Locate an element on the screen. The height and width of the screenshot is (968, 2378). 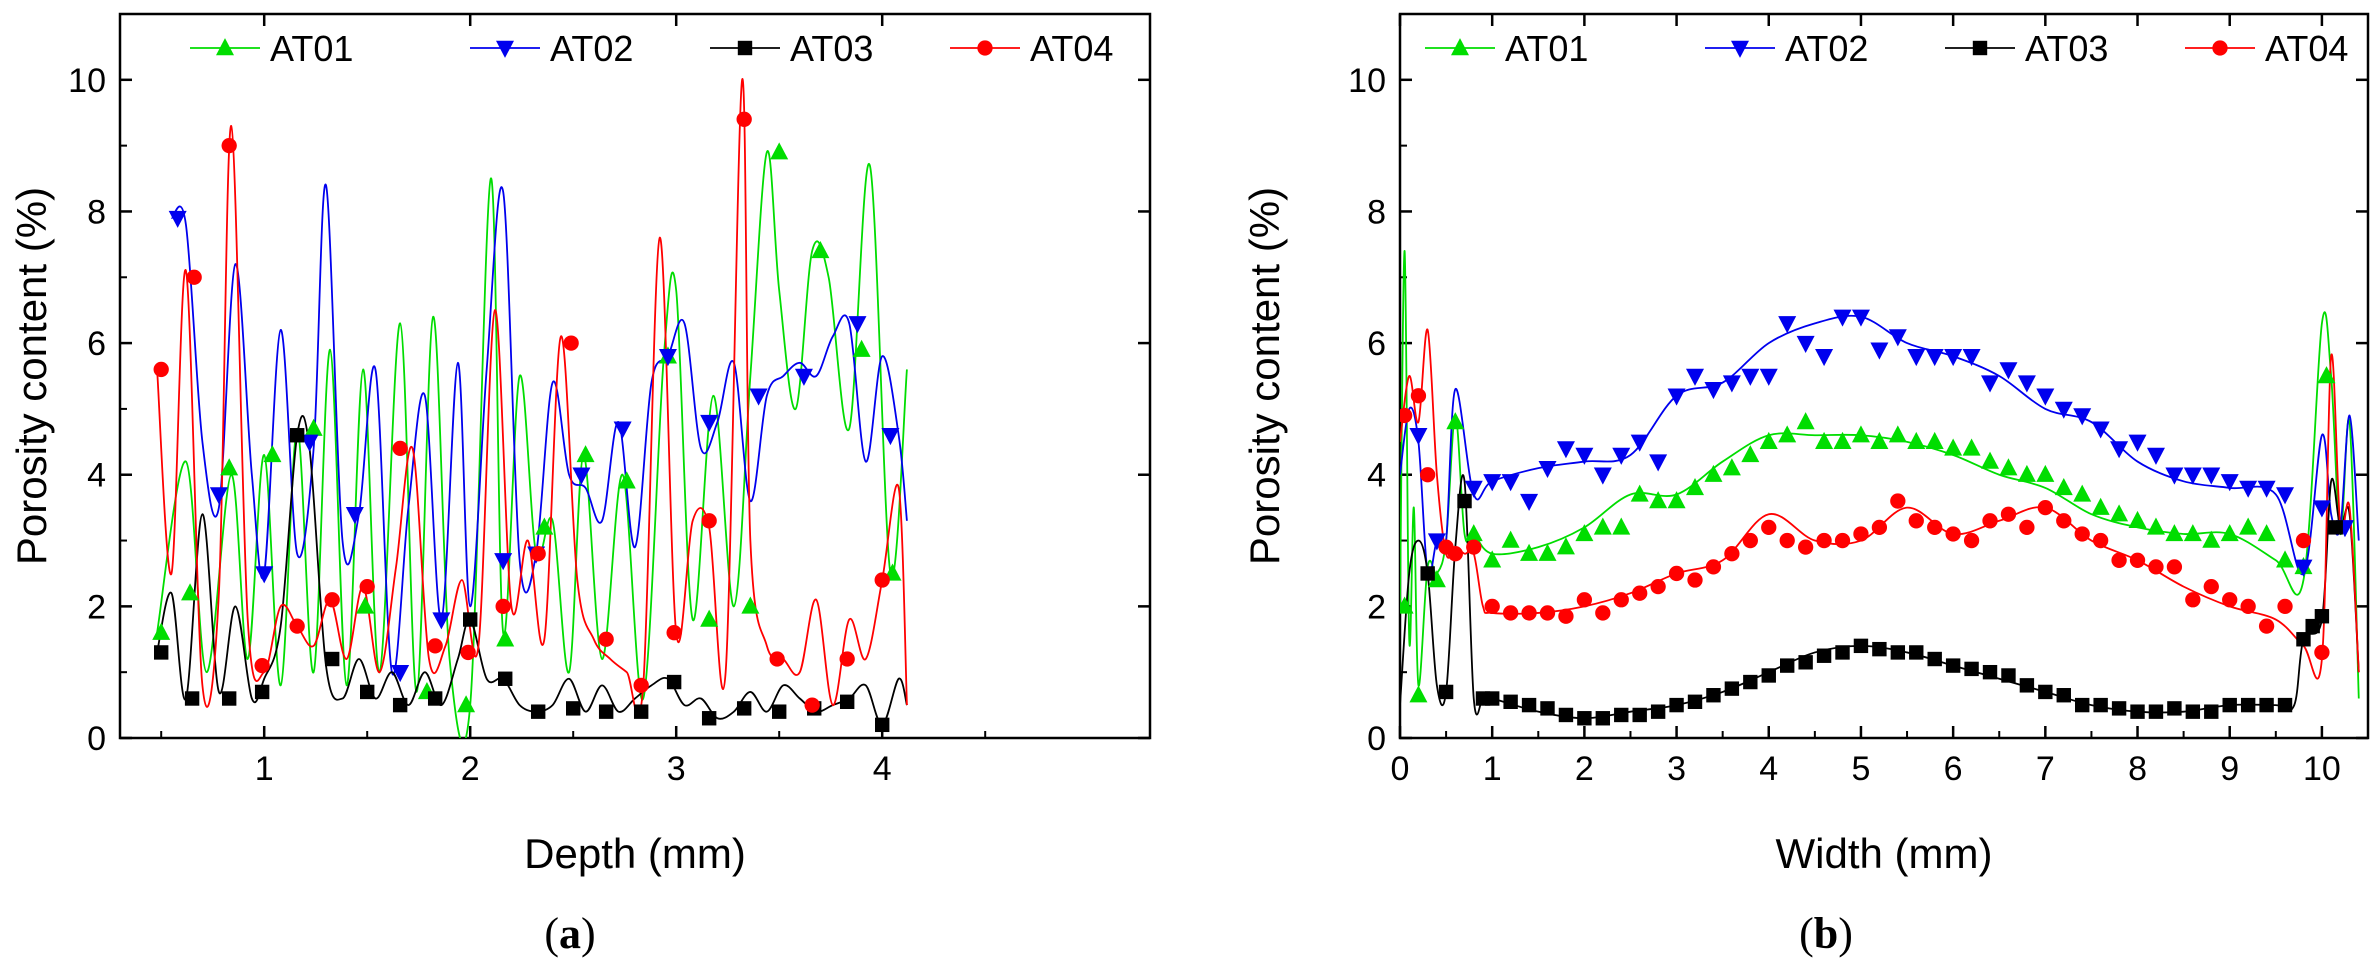
y-axis-title: Porosity content (%) is located at coordinates (1264, 376).